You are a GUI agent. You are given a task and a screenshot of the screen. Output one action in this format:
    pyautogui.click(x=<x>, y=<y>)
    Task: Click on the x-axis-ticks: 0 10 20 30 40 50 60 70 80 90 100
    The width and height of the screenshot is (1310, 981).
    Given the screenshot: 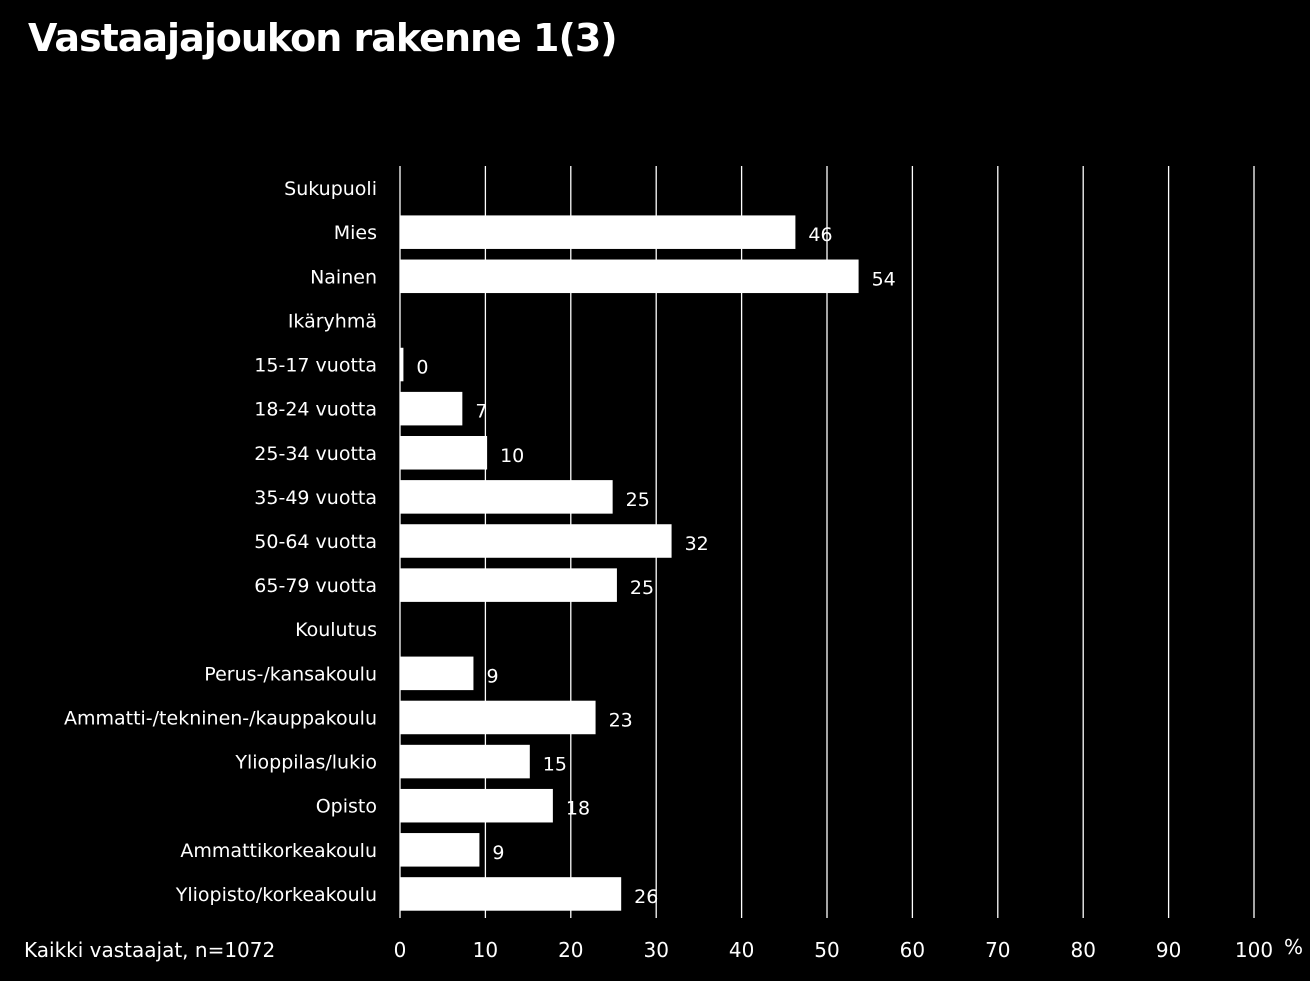 What is the action you would take?
    pyautogui.click(x=833, y=950)
    